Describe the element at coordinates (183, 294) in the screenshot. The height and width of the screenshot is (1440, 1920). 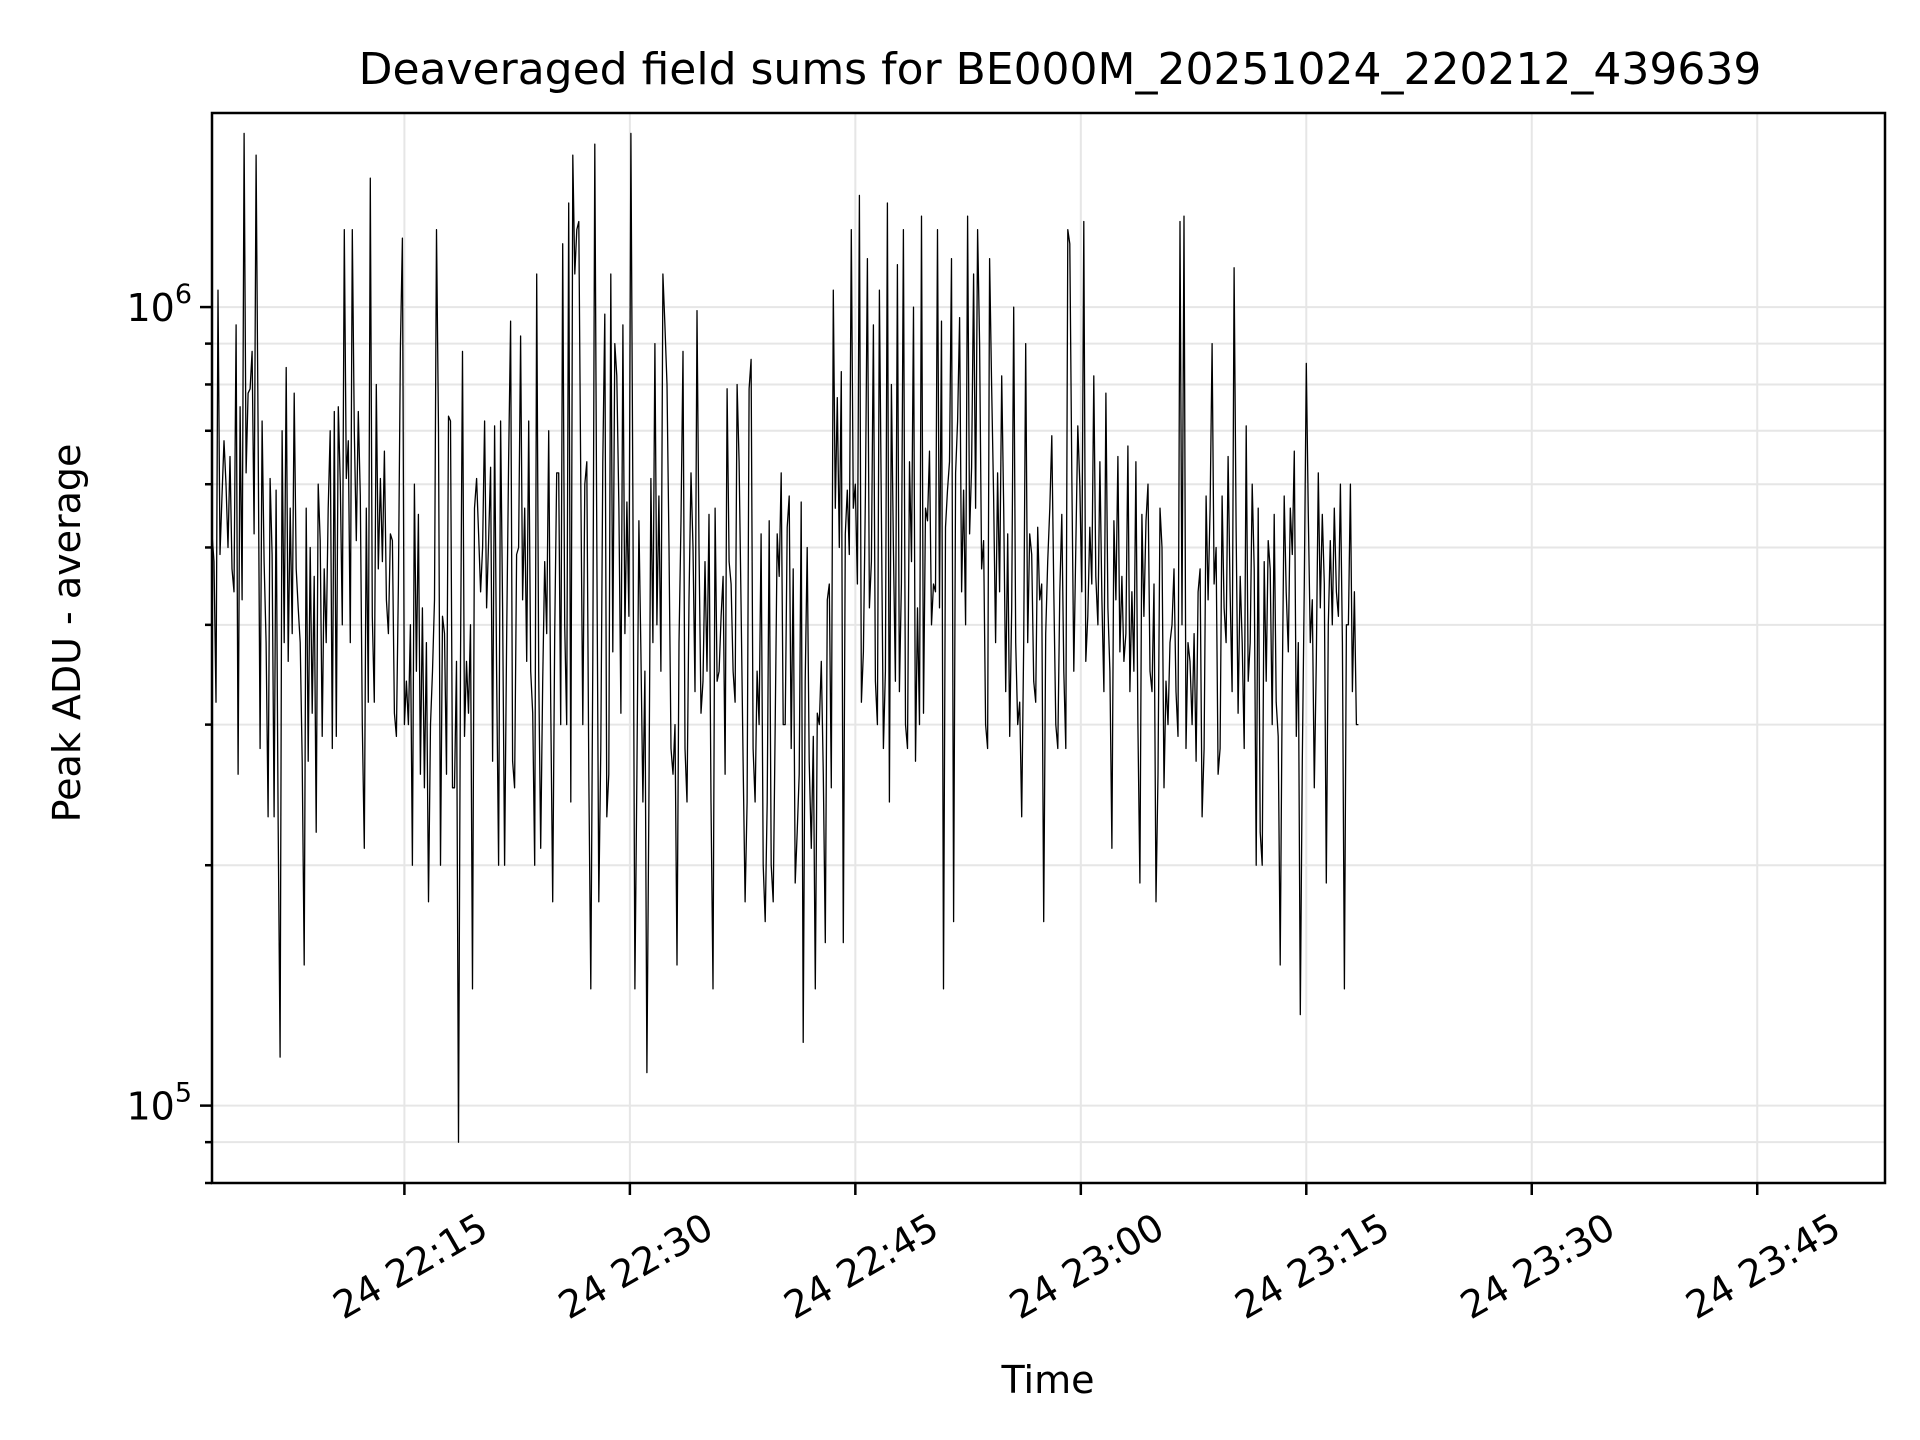
I see `y-tick-label-exponent: 6` at that location.